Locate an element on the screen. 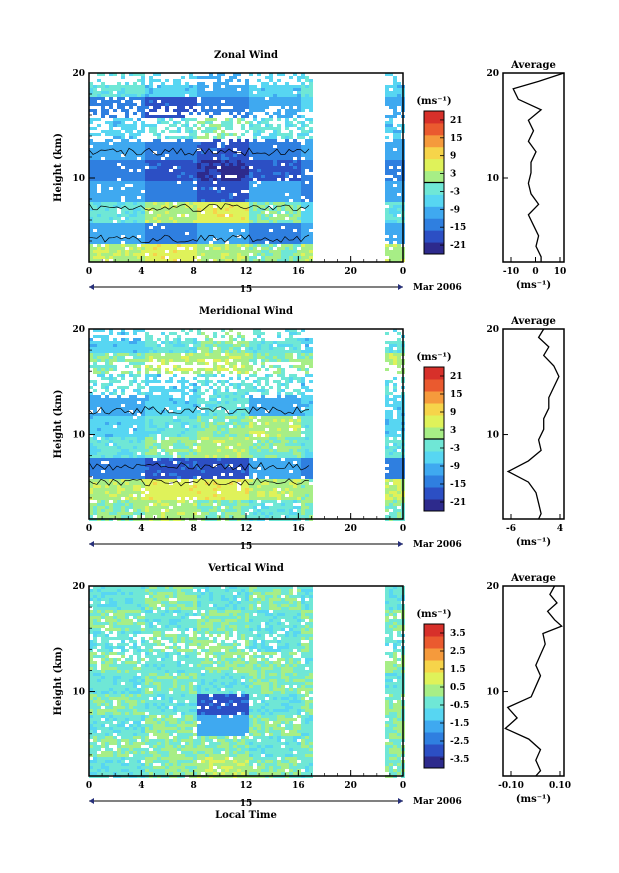 The width and height of the screenshot is (619, 873). average-x-tick-label: -10 is located at coordinates (511, 272).